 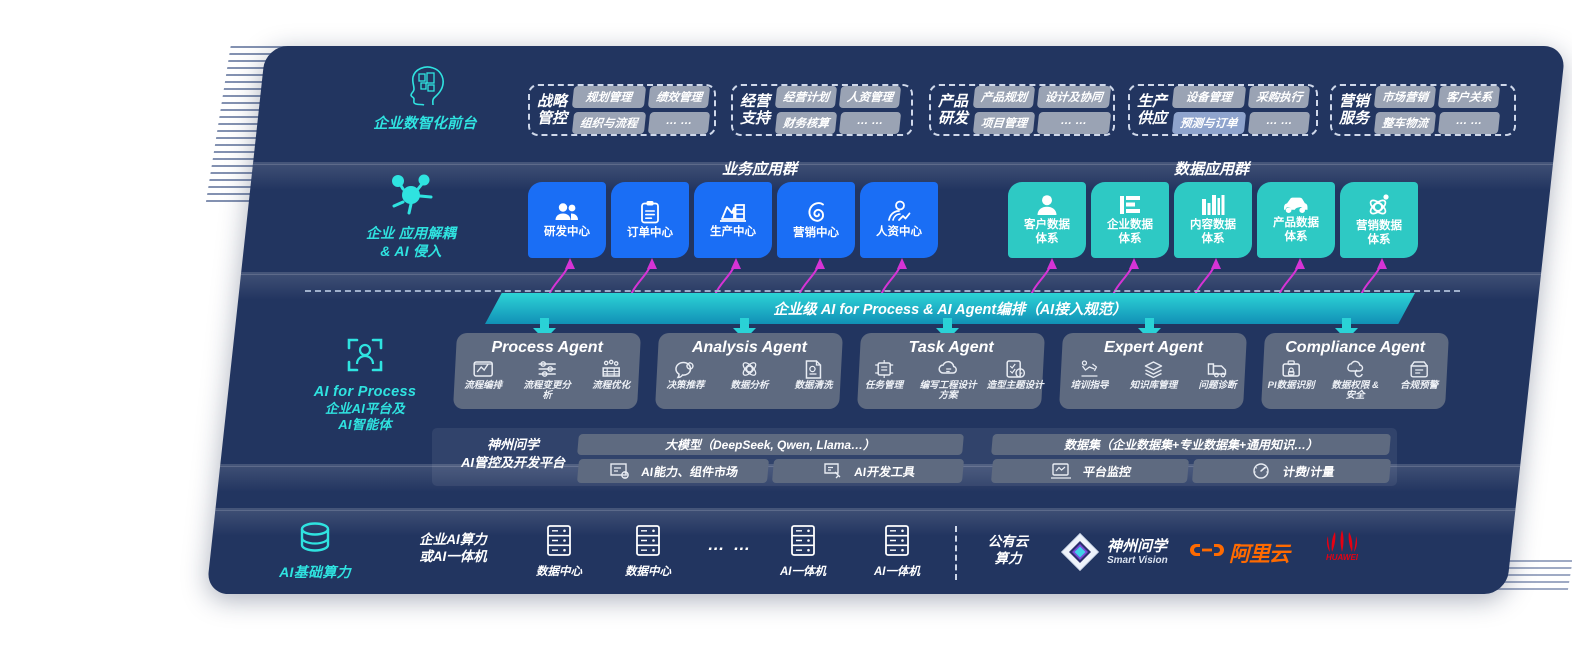 I want to click on platform-llm-bar: 大模型（DeepSeek, Qwen, Llama…）, so click(x=770, y=444).